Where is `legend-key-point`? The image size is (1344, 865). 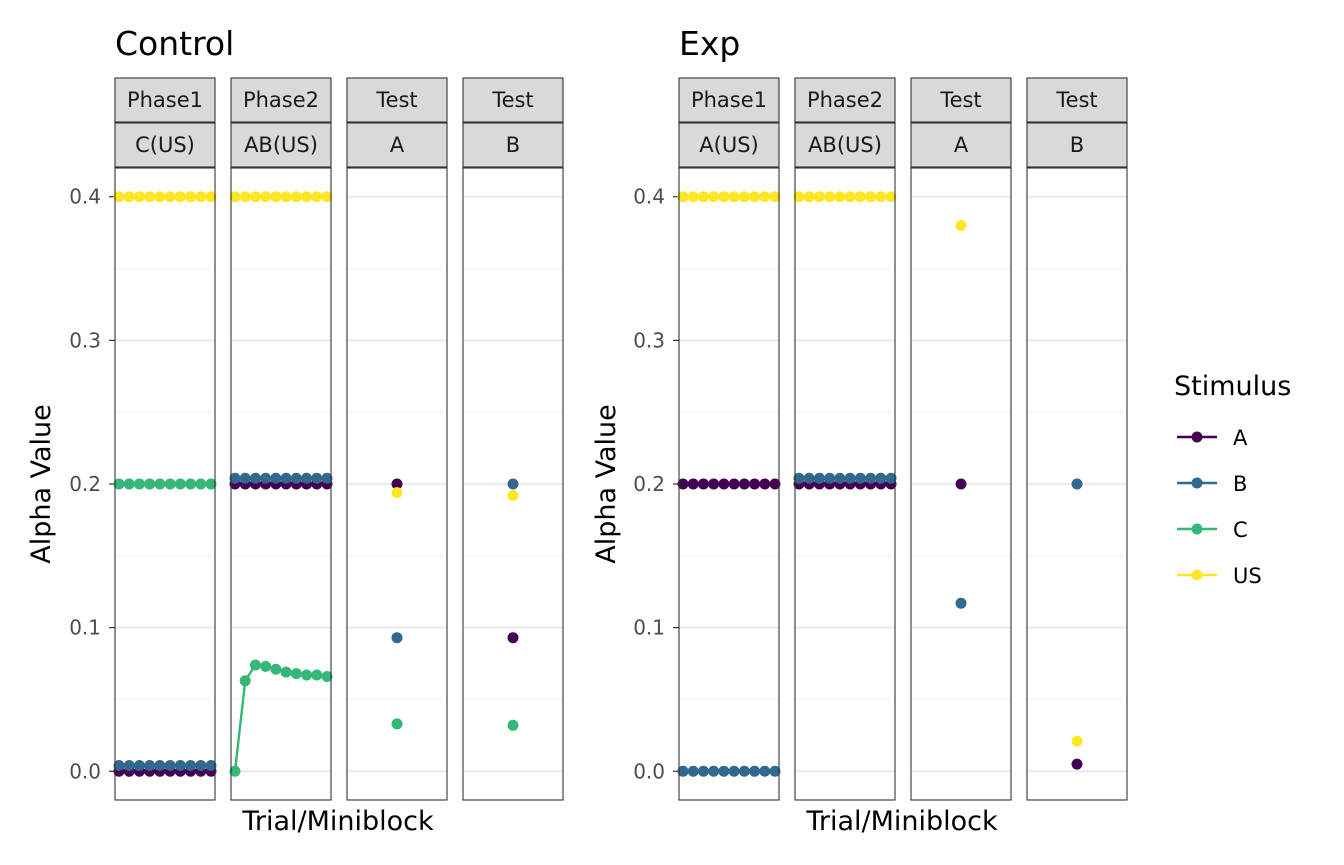
legend-key-point is located at coordinates (1197, 437).